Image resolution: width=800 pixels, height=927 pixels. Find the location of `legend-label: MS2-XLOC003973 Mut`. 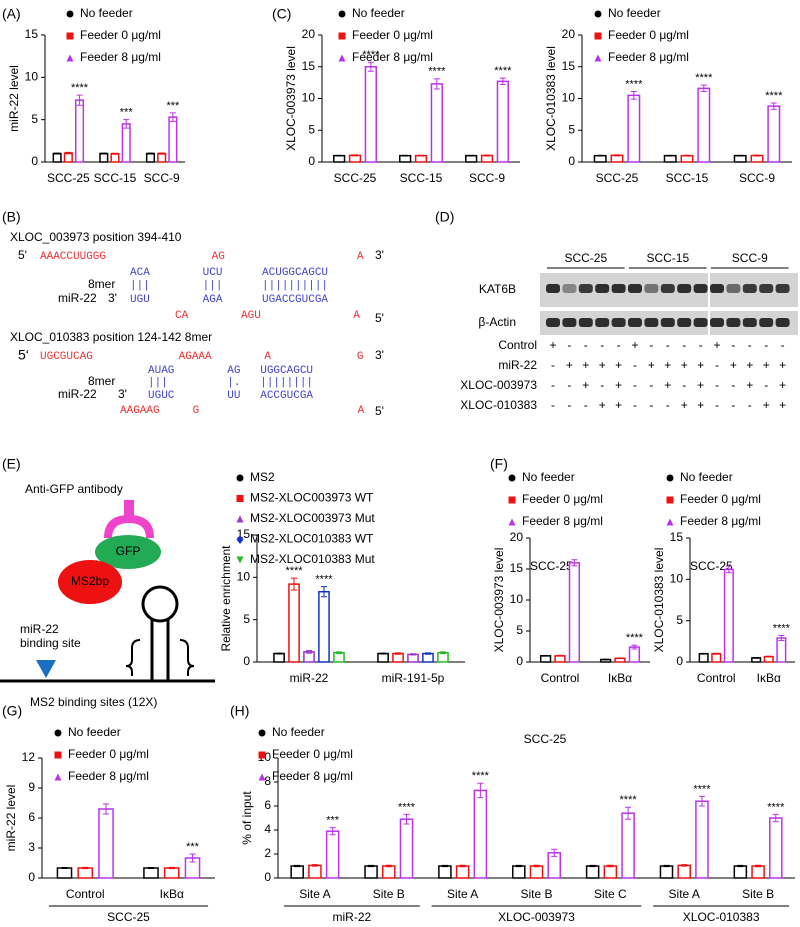

legend-label: MS2-XLOC003973 Mut is located at coordinates (312, 518).